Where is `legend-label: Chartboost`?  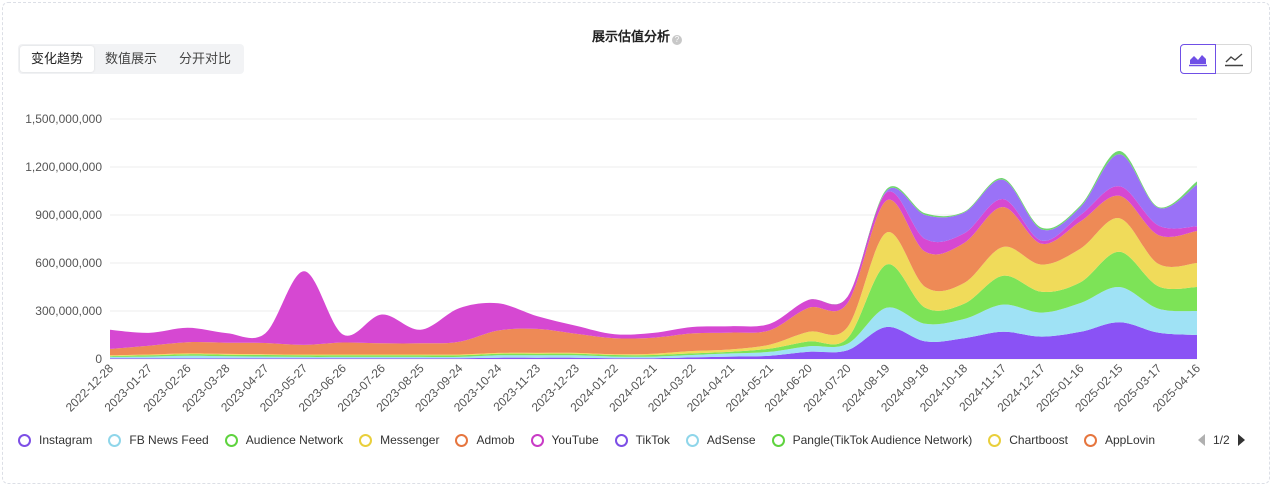 legend-label: Chartboost is located at coordinates (1038, 440).